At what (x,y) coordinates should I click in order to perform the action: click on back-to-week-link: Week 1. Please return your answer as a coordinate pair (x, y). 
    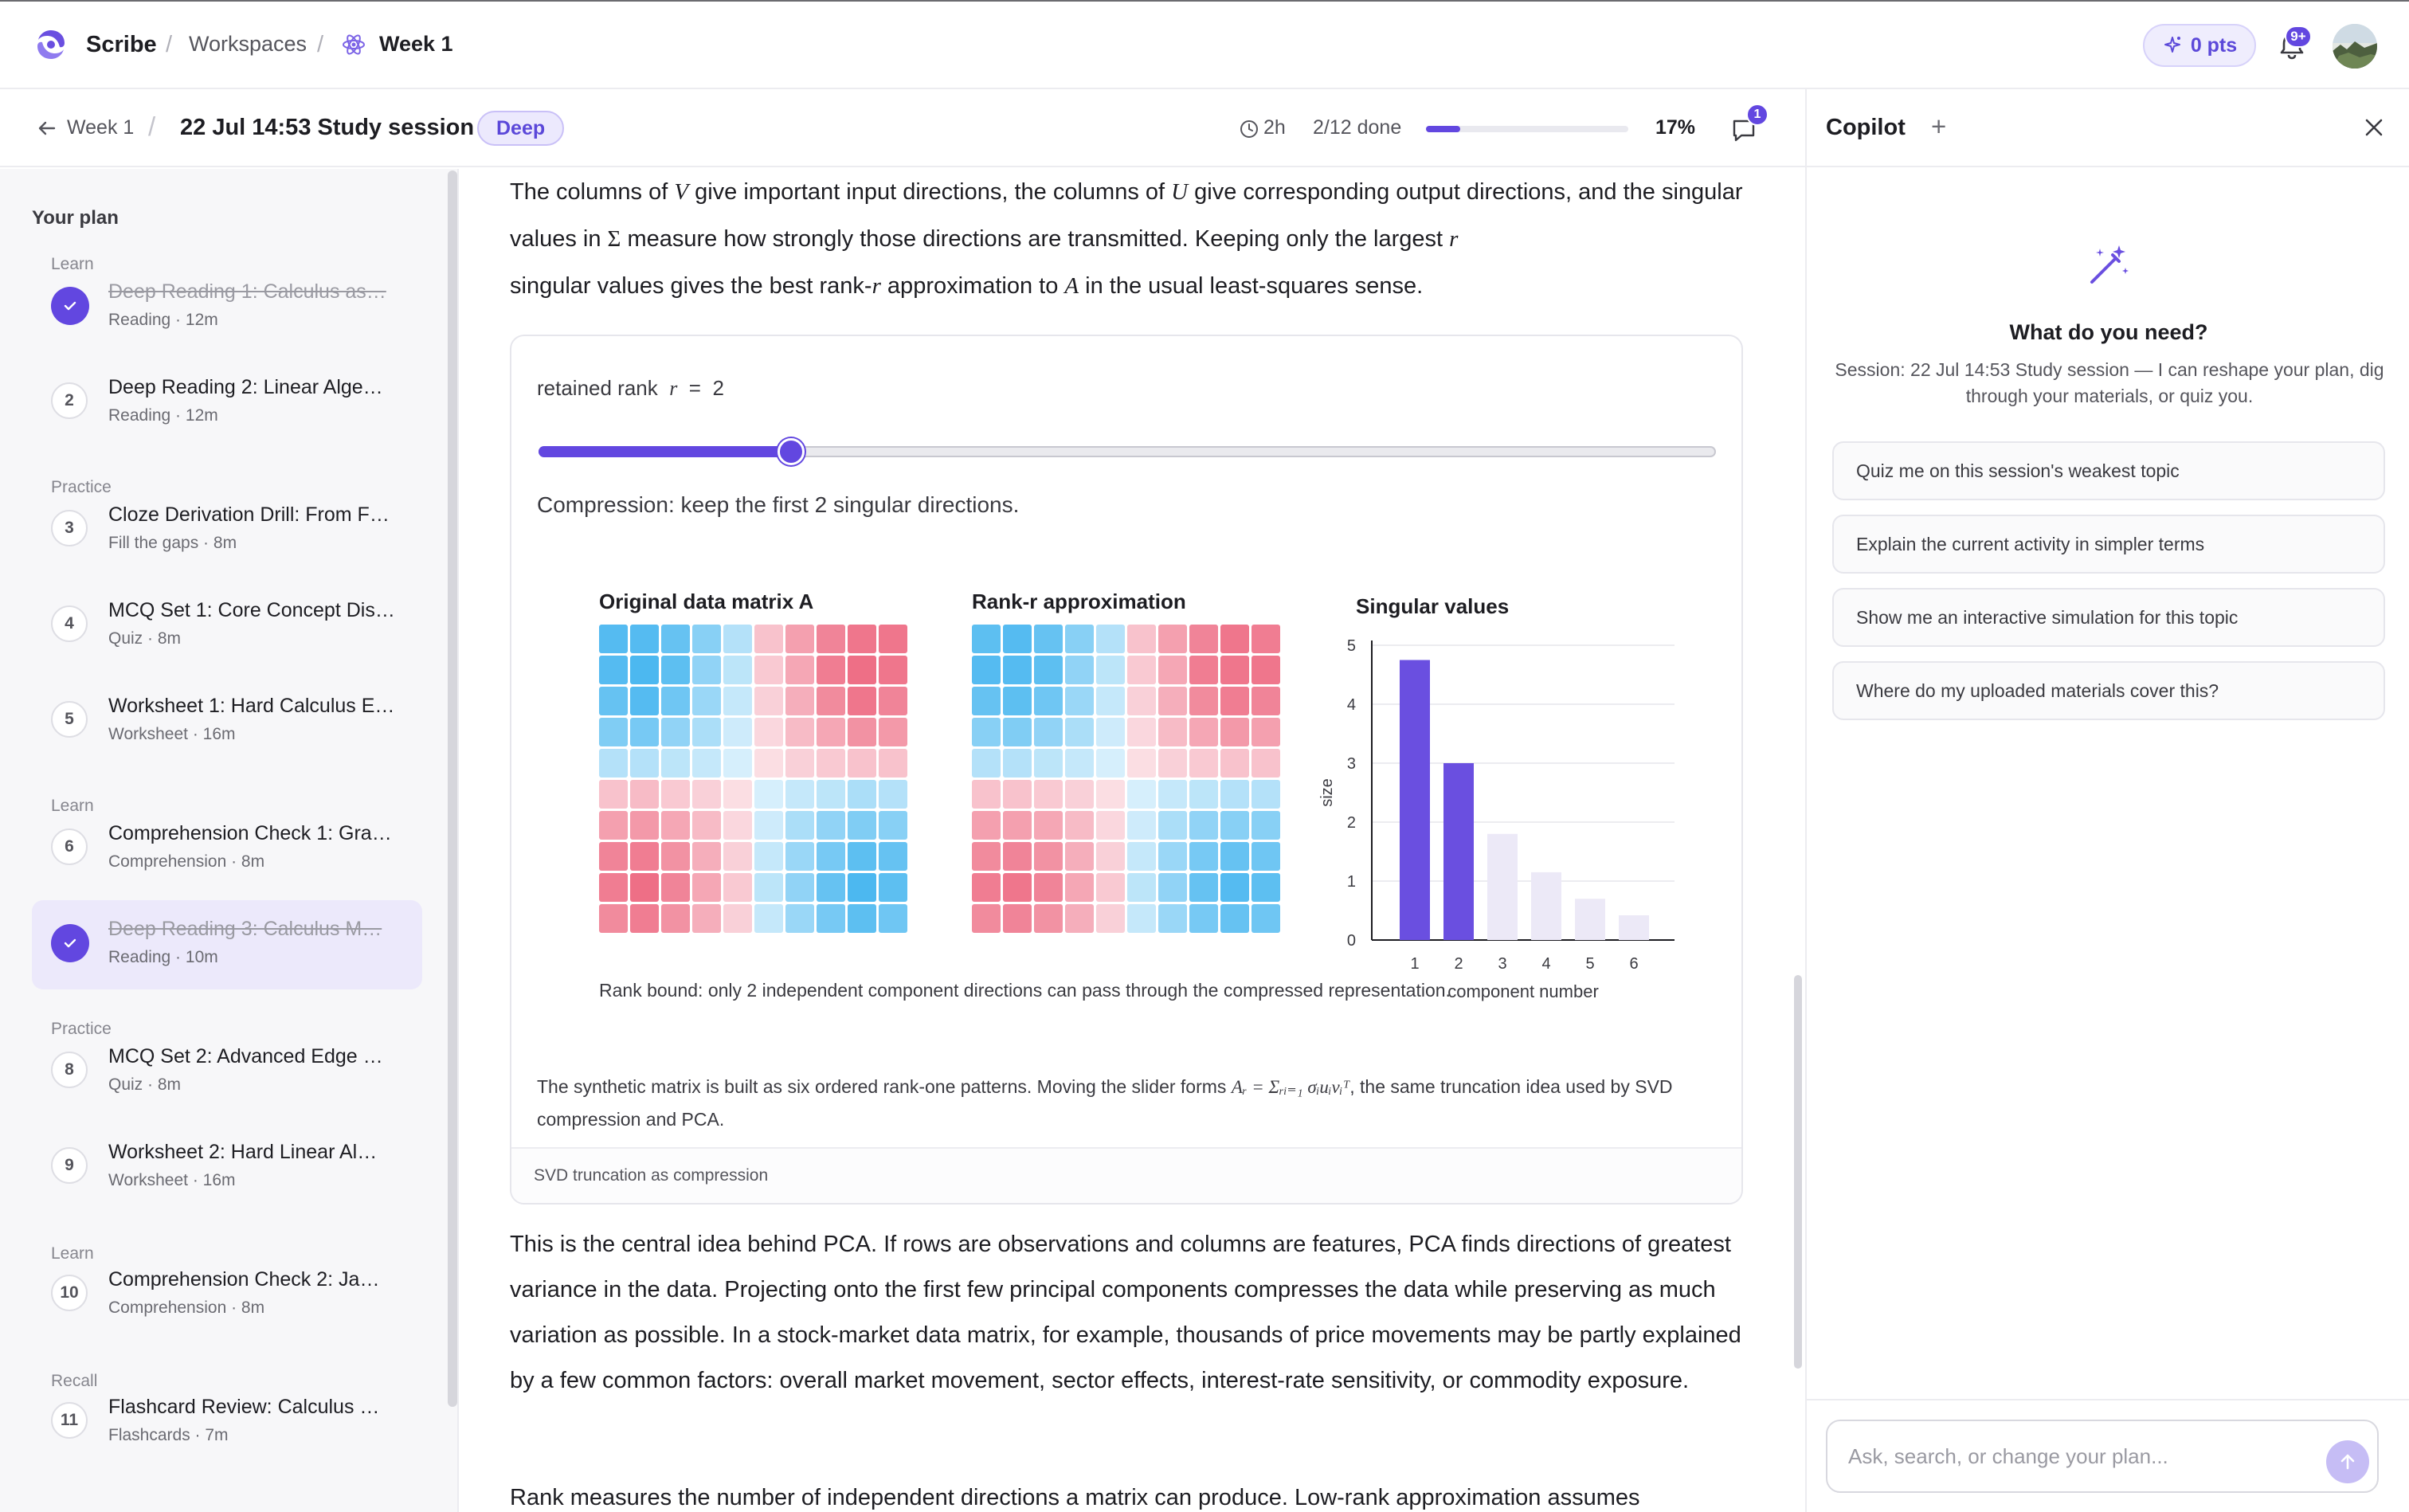
    Looking at the image, I should click on (101, 128).